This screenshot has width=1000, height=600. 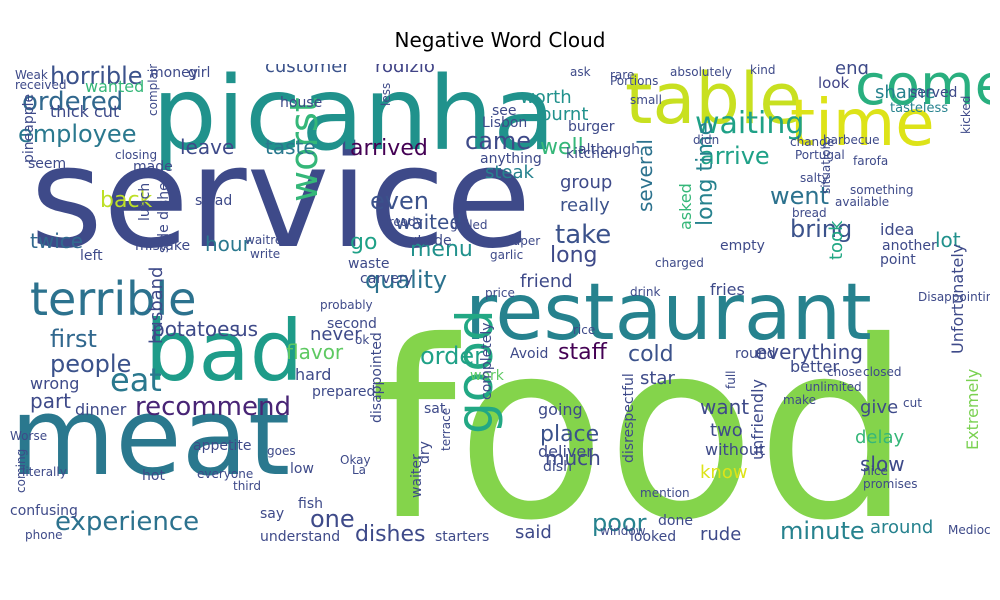 I want to click on cloud-word: waiting, so click(x=750, y=123).